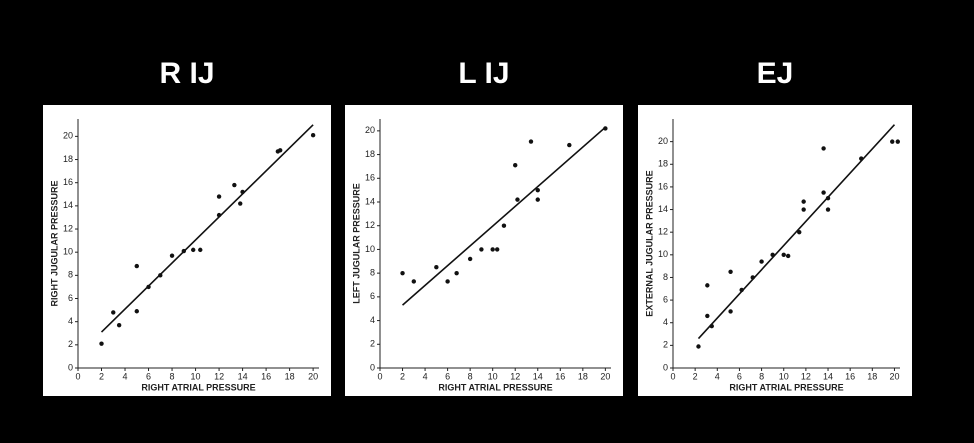 The width and height of the screenshot is (974, 443). What do you see at coordinates (54, 243) in the screenshot?
I see `y-axis-label: RIGHT JUGULAR PRESSURE` at bounding box center [54, 243].